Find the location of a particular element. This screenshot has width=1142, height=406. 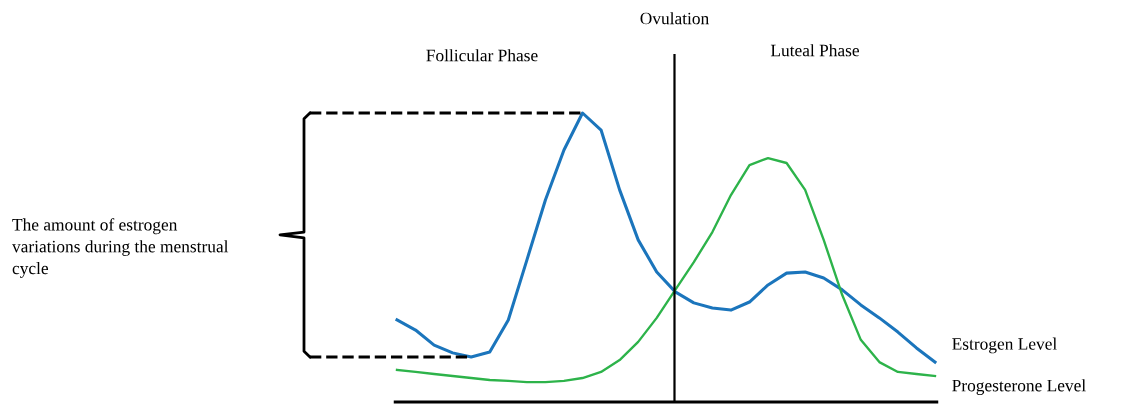

text: Follicular Phase is located at coordinates (482, 55).